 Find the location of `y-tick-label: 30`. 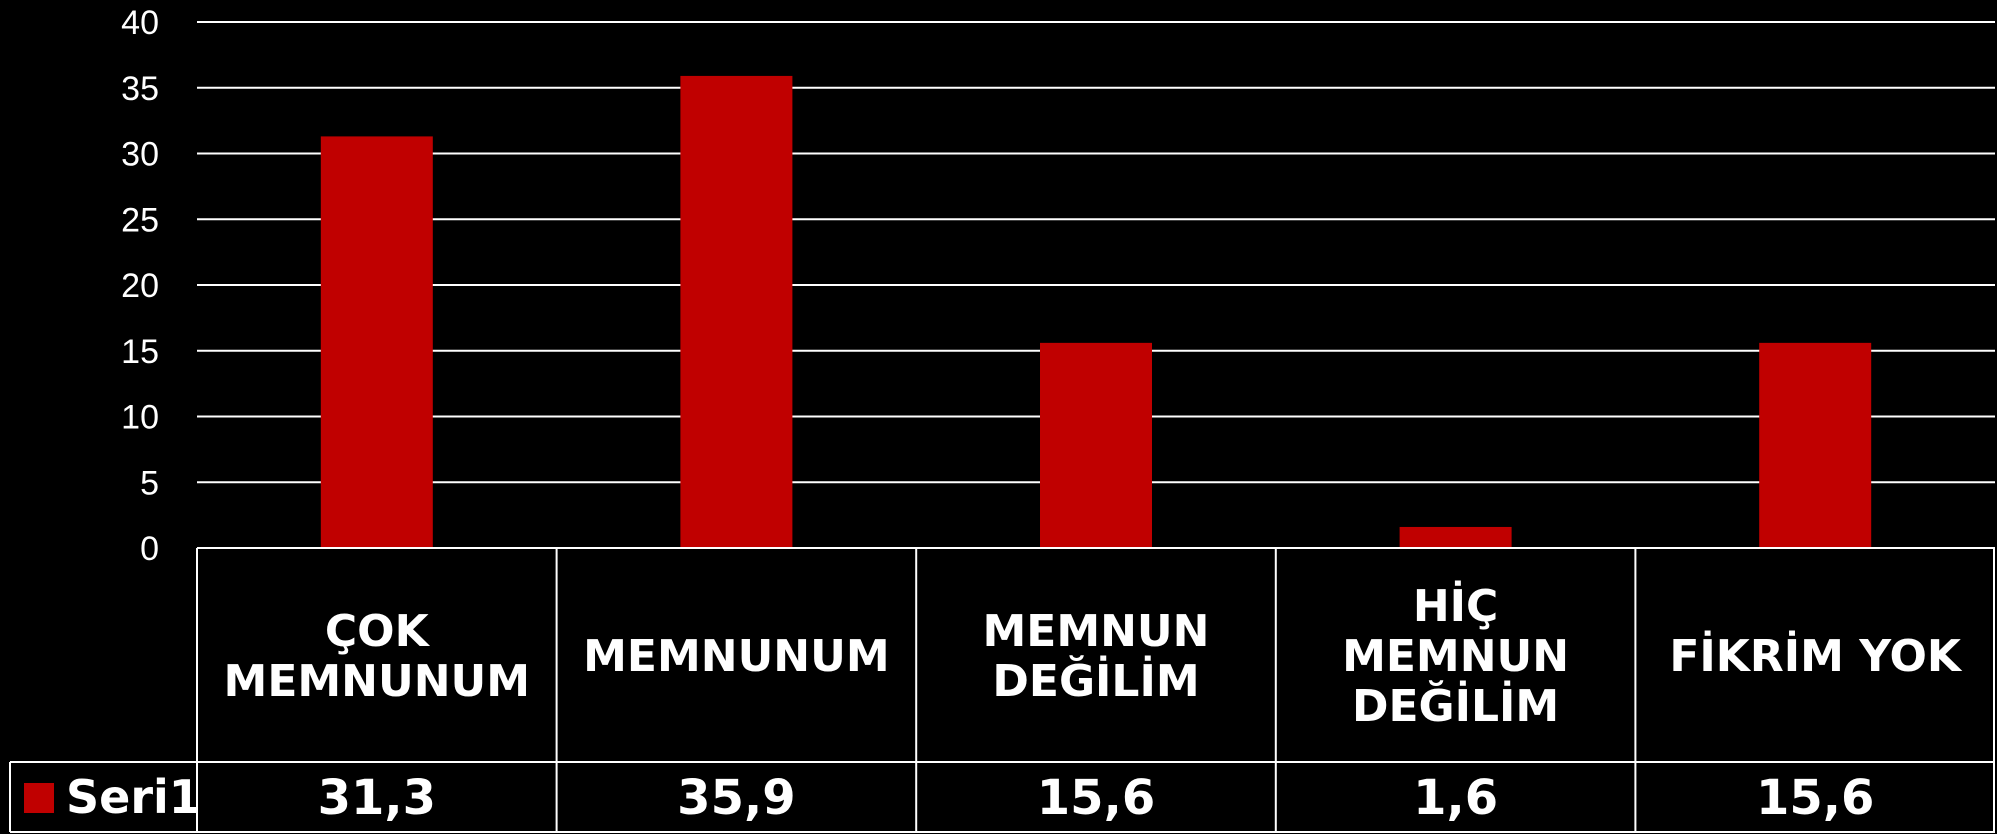

y-tick-label: 30 is located at coordinates (140, 155).